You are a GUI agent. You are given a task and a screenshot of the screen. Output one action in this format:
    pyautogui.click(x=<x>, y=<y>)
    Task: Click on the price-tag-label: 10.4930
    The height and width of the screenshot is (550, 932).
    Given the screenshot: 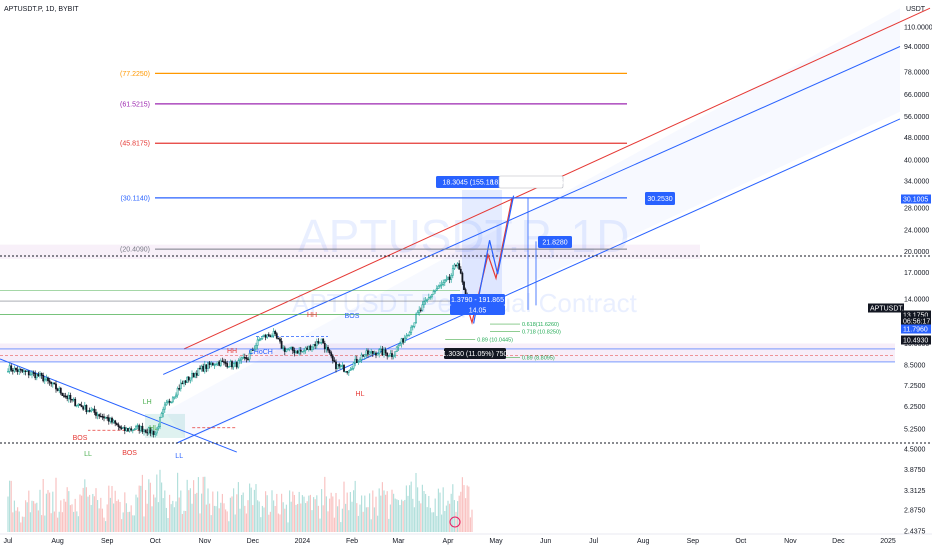 What is the action you would take?
    pyautogui.click(x=915, y=341)
    